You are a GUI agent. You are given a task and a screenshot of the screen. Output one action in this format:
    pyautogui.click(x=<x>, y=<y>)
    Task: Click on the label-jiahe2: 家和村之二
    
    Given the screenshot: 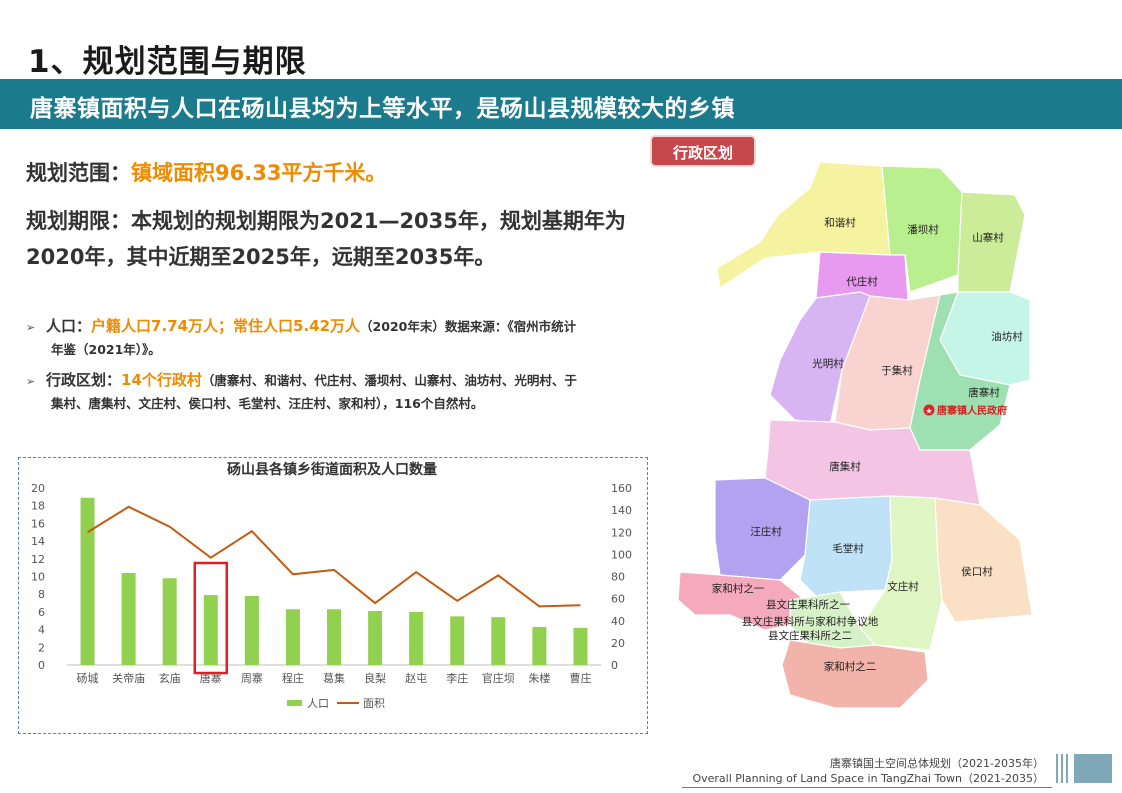 What is the action you would take?
    pyautogui.click(x=850, y=666)
    